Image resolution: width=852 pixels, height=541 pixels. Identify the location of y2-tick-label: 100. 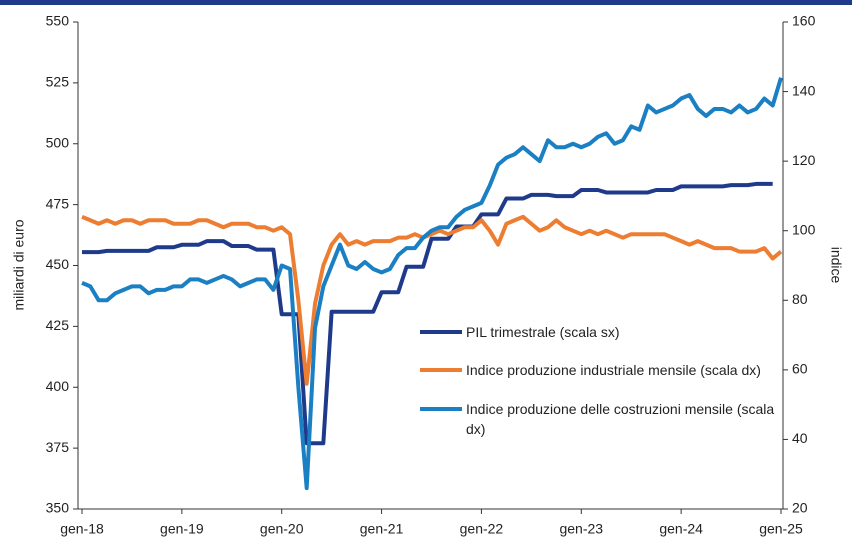
(804, 229).